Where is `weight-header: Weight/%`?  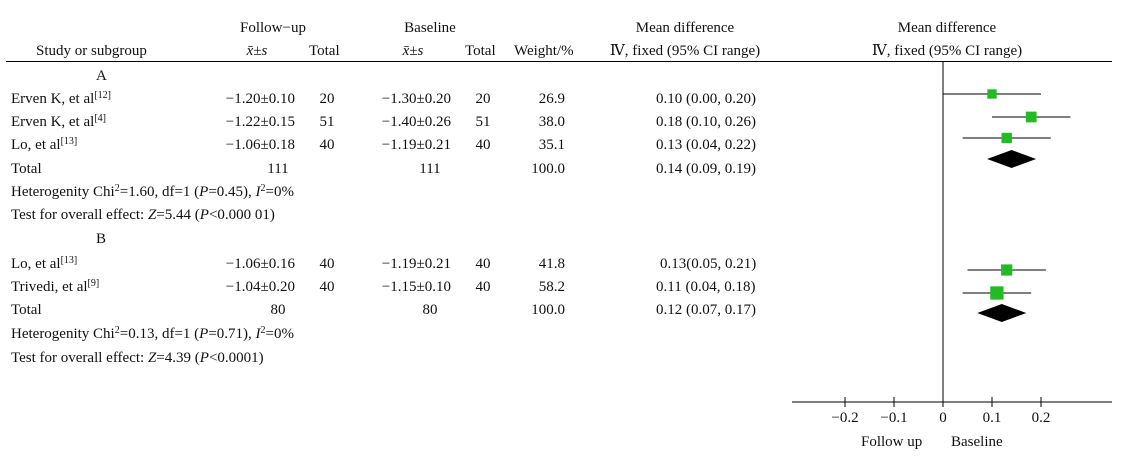 weight-header: Weight/% is located at coordinates (544, 51).